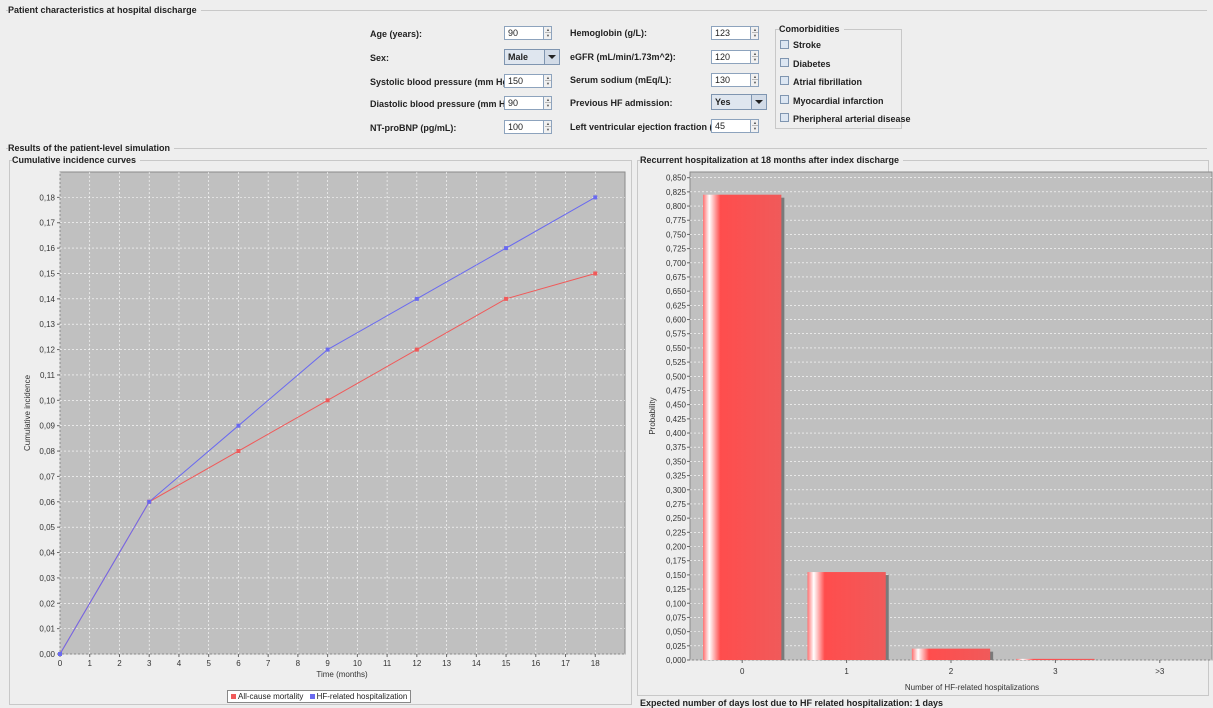 This screenshot has width=1213, height=708. Describe the element at coordinates (621, 80) in the screenshot. I see `serum-sodium-label: Serum sodium (mEq/L):` at that location.